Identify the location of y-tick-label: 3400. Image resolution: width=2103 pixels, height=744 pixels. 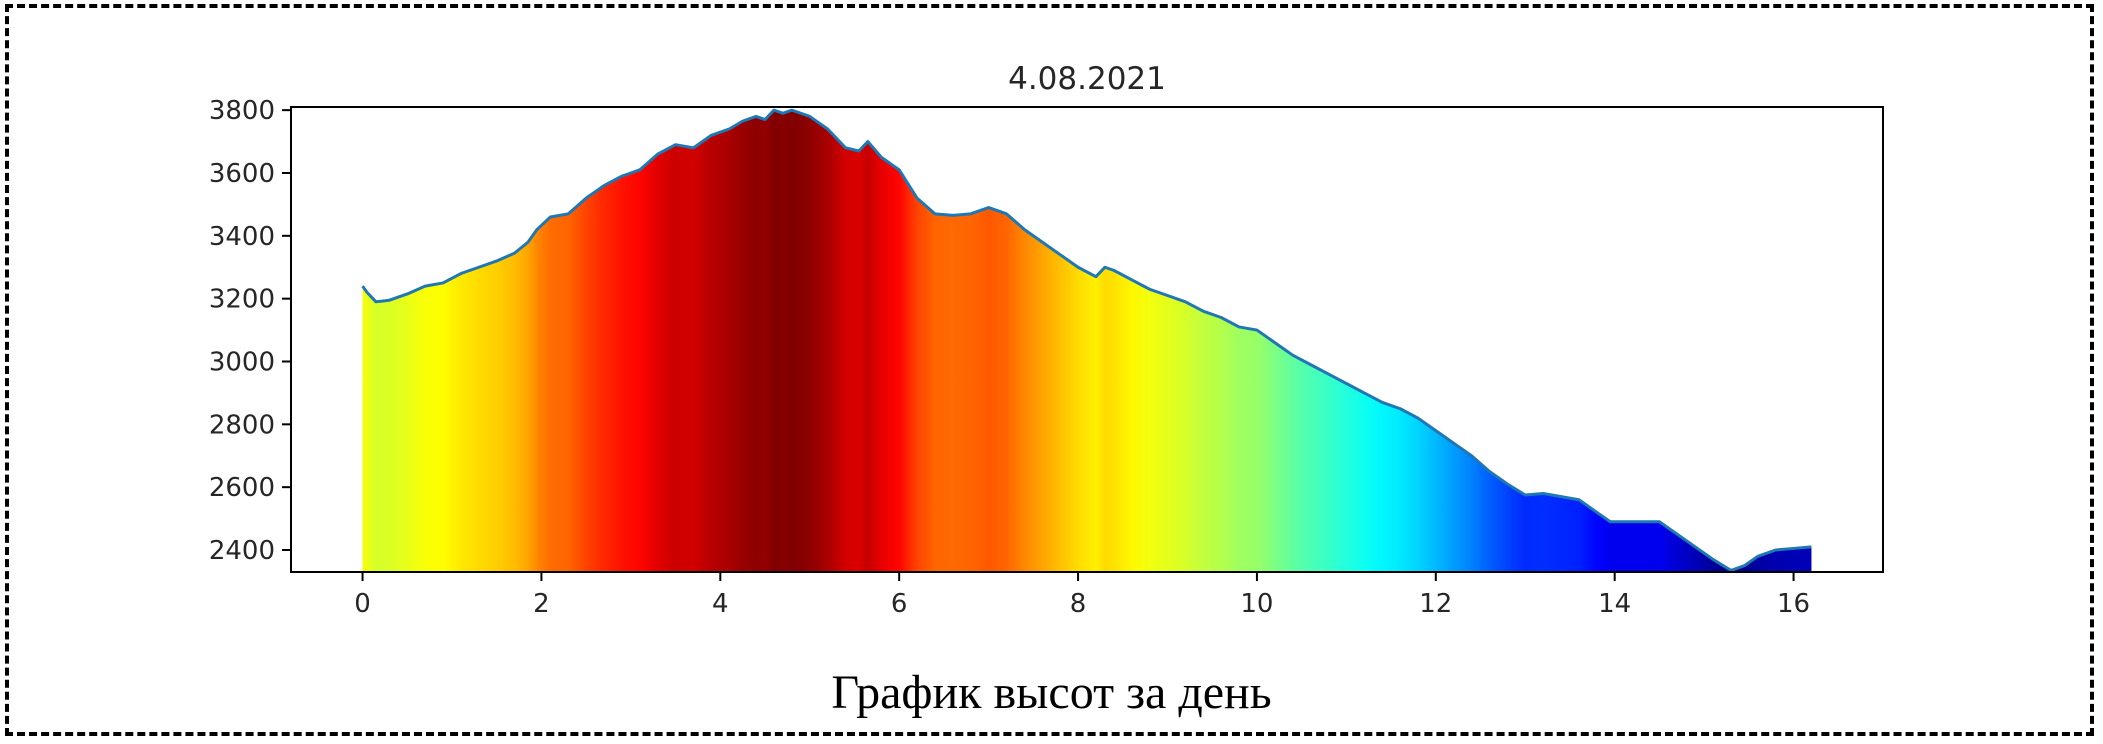
(242, 237).